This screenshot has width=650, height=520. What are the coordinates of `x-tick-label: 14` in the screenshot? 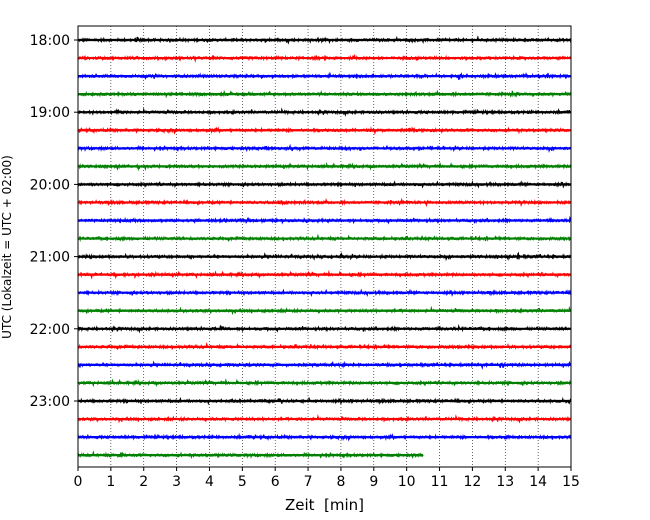 It's located at (538, 482).